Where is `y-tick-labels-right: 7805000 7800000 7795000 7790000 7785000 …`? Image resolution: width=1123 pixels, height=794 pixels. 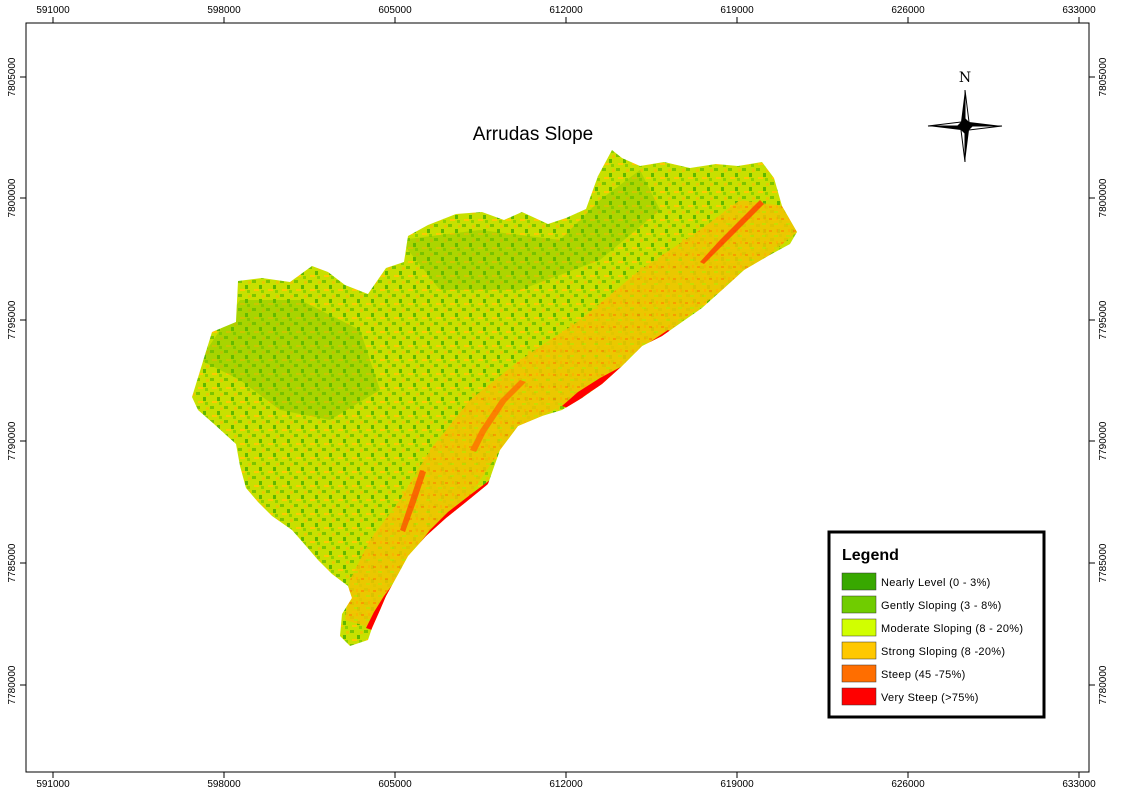 y-tick-labels-right: 7805000 7800000 7795000 7790000 7785000 … is located at coordinates (1103, 380).